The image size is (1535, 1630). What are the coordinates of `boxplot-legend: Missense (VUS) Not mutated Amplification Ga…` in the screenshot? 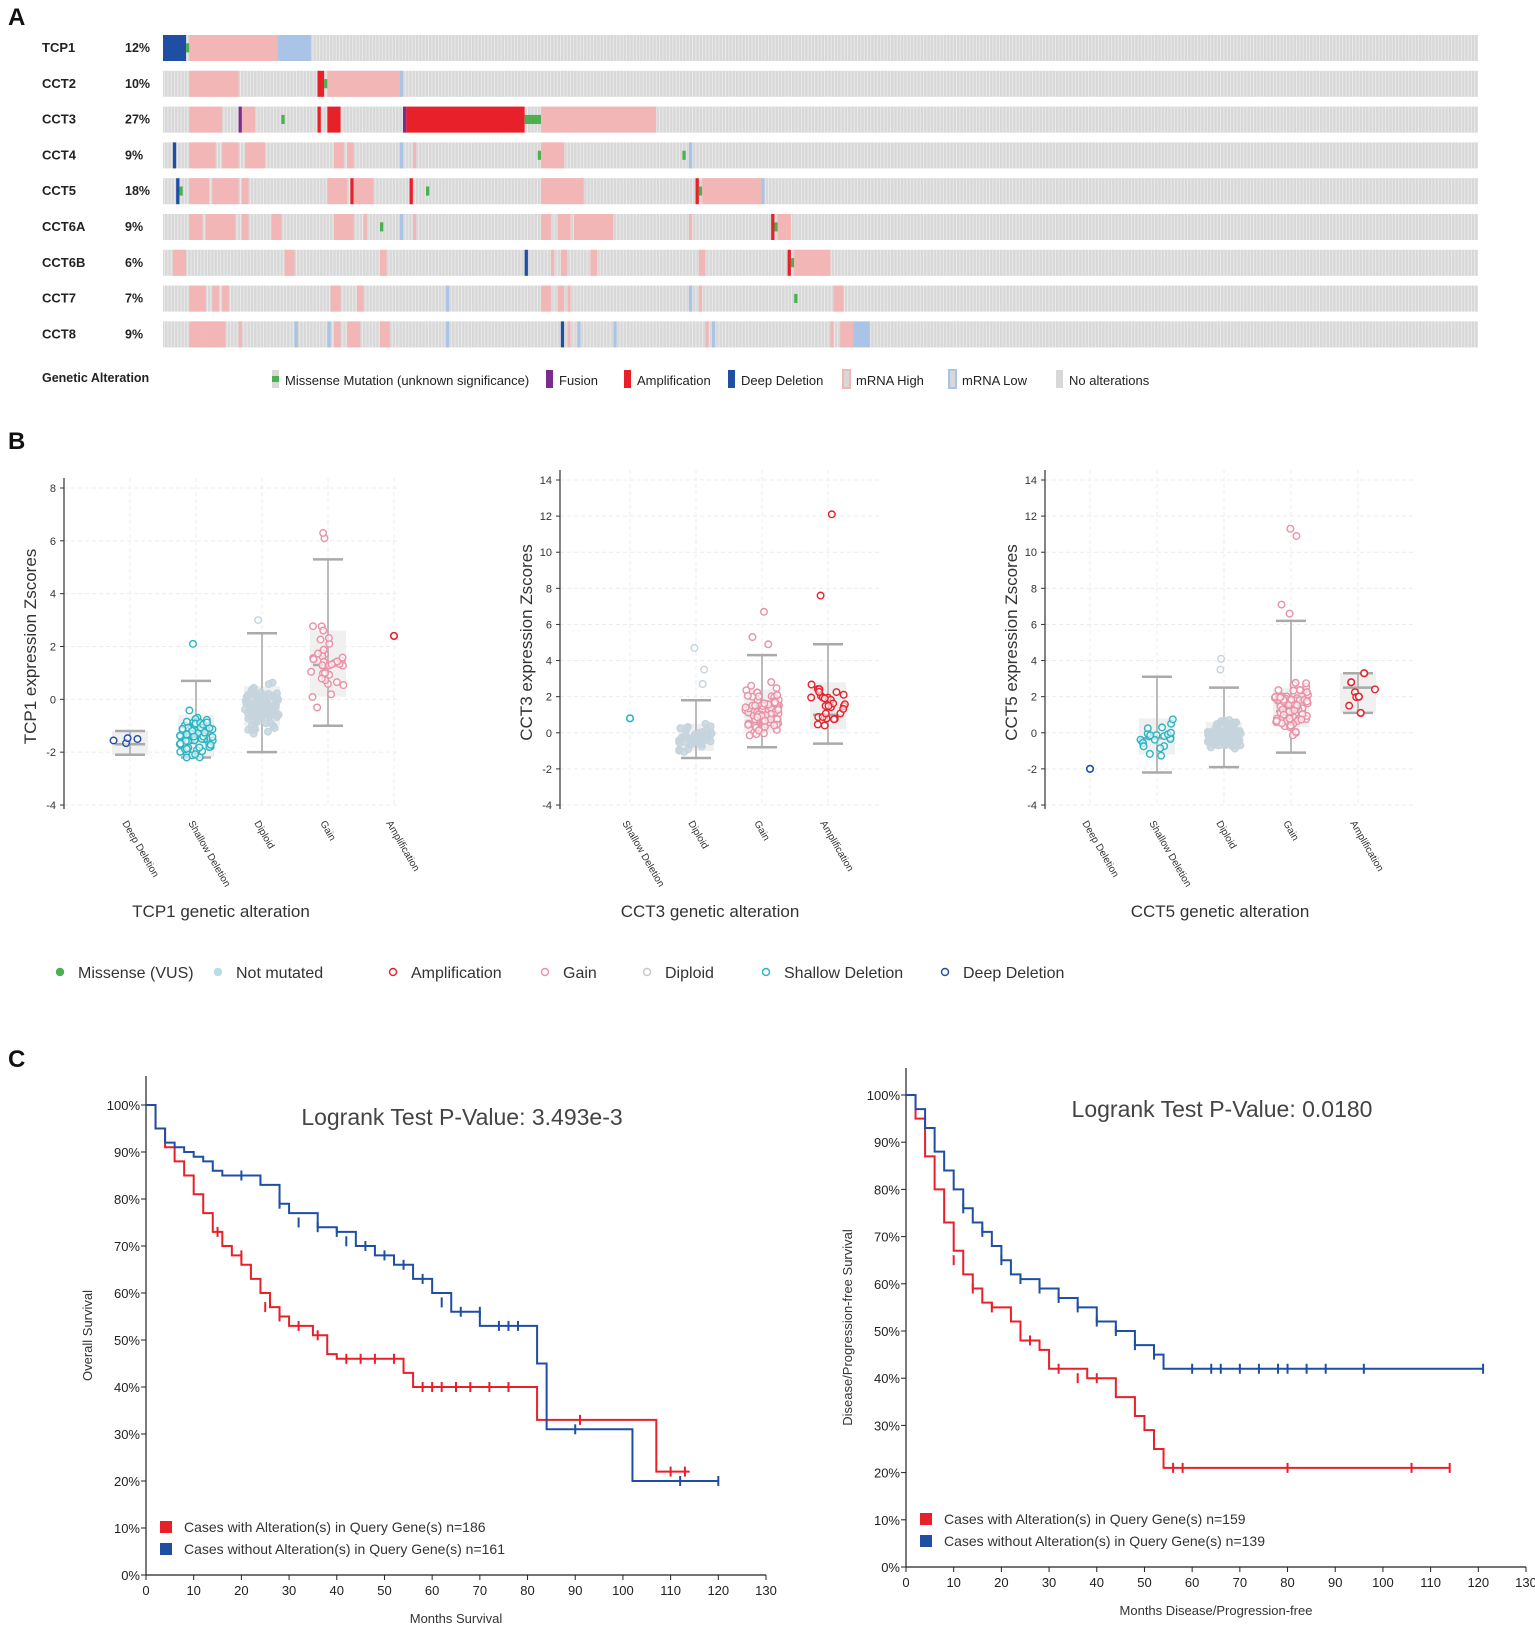 It's located at (559, 973).